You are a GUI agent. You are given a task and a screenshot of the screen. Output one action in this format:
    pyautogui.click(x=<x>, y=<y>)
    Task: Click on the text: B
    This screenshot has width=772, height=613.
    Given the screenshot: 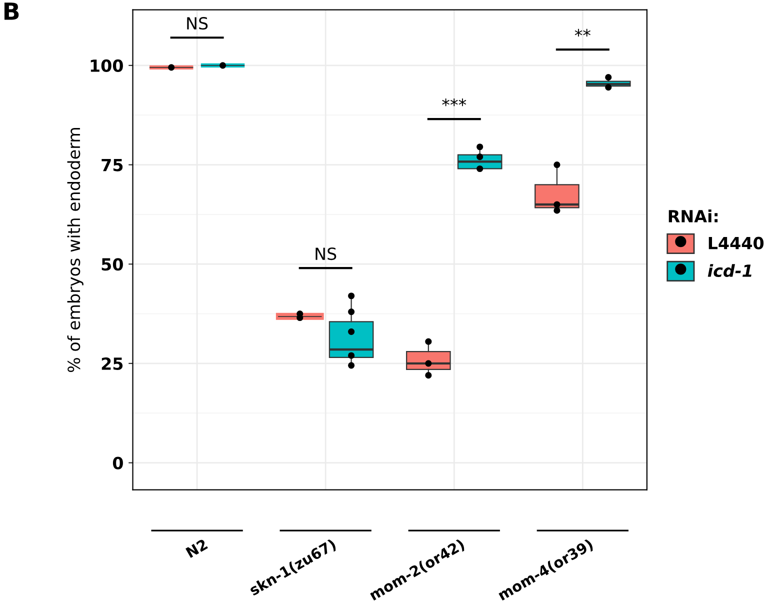 What is the action you would take?
    pyautogui.click(x=11, y=11)
    